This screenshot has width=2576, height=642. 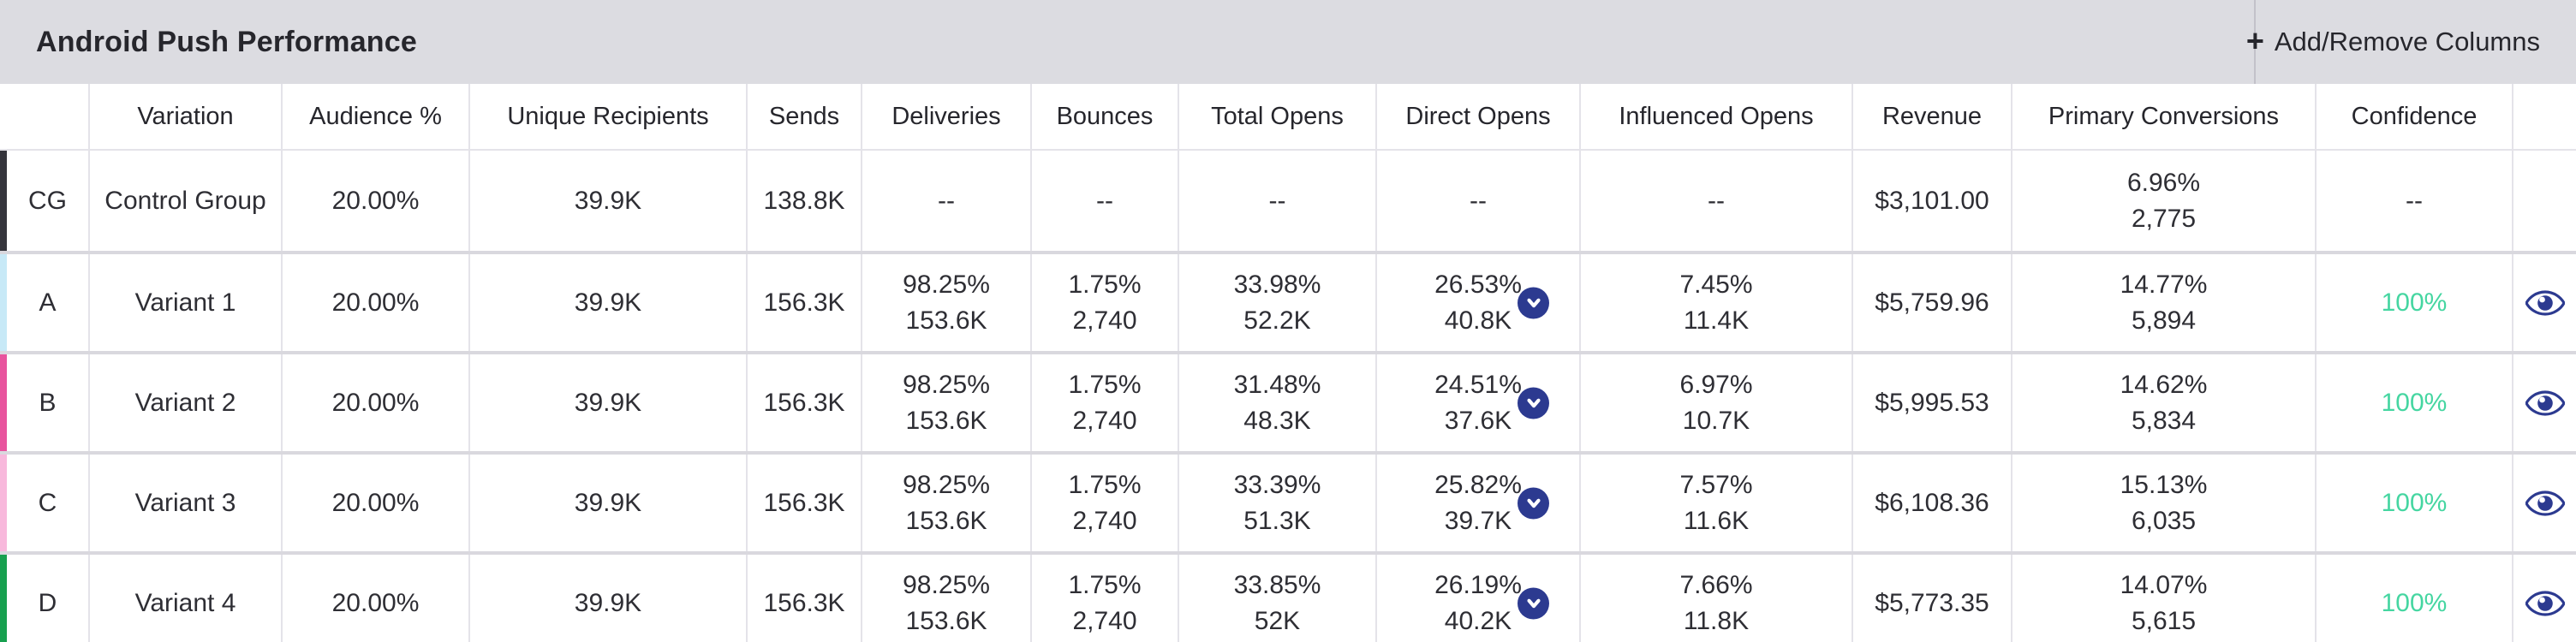 What do you see at coordinates (1479, 503) in the screenshot?
I see `direct-opens-cell: 25.82% 39.7K` at bounding box center [1479, 503].